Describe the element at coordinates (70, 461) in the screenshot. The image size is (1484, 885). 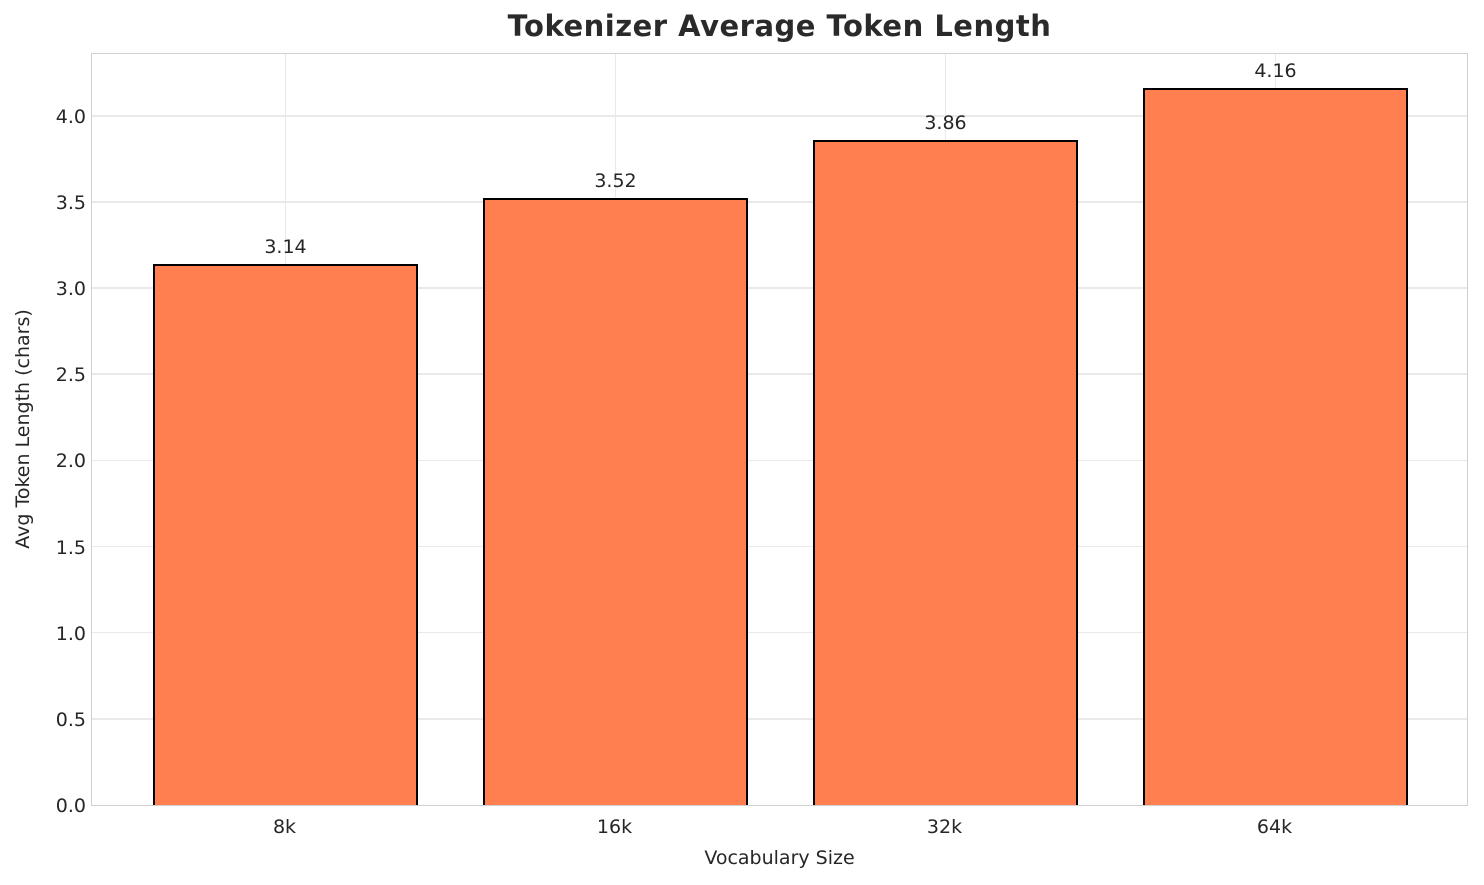
I see `y-tick-label: 2.0` at that location.